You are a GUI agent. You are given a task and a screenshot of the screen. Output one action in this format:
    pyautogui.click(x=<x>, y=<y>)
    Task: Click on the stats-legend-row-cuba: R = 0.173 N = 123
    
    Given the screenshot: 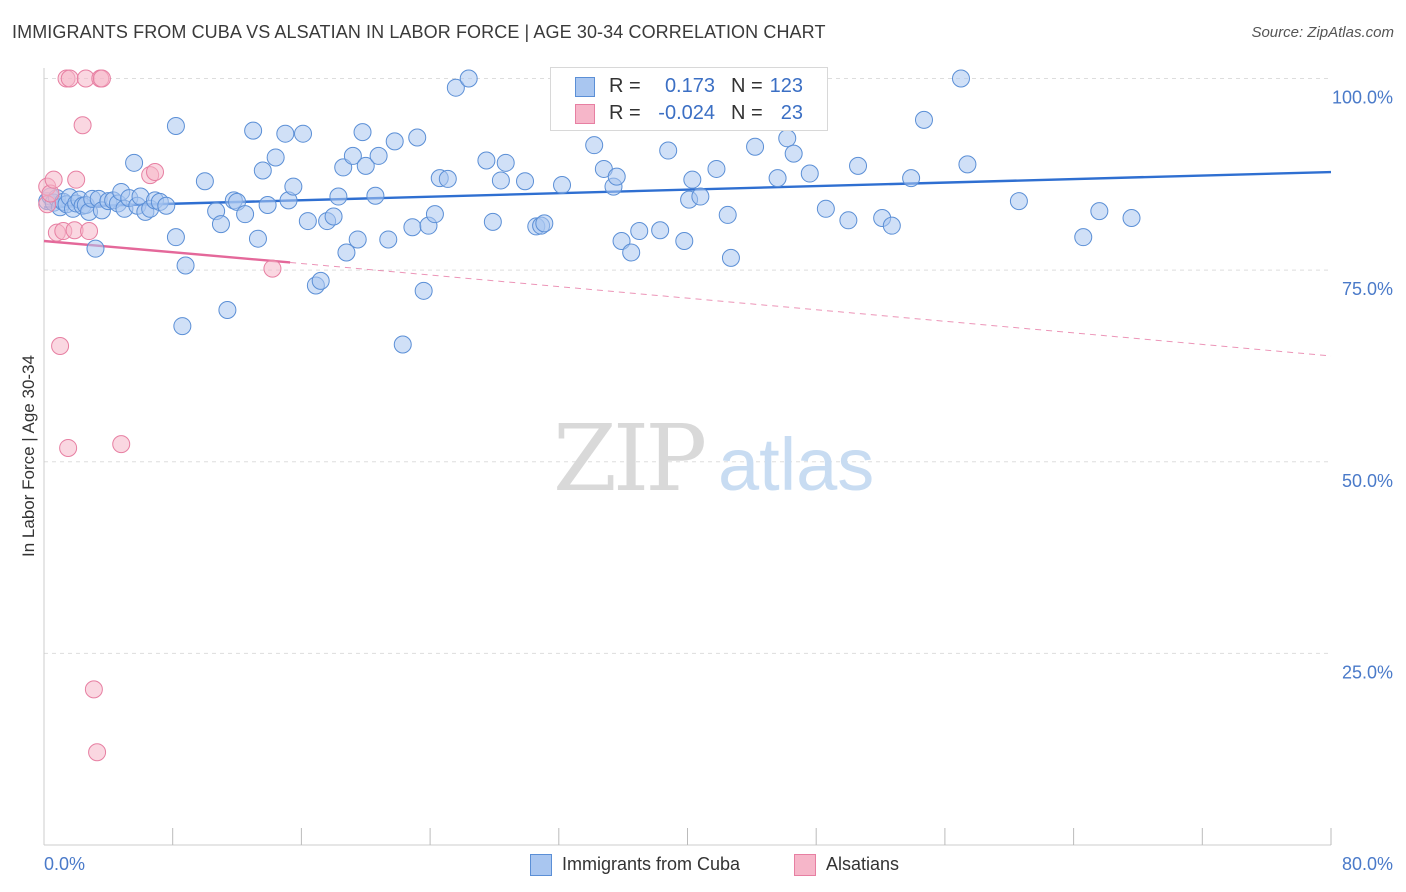 What is the action you would take?
    pyautogui.click(x=689, y=87)
    